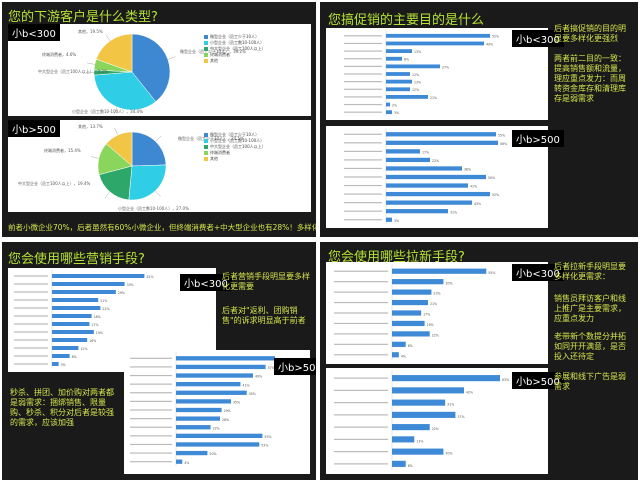 The width and height of the screenshot is (640, 482). I want to click on panel-title: 您搞促销的主要目的是什么, so click(406, 20).